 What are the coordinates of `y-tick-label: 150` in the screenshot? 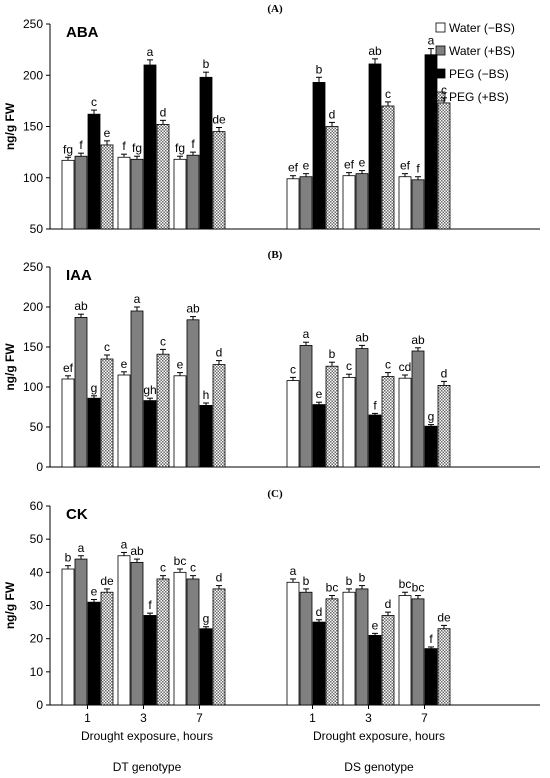 It's located at (33, 127).